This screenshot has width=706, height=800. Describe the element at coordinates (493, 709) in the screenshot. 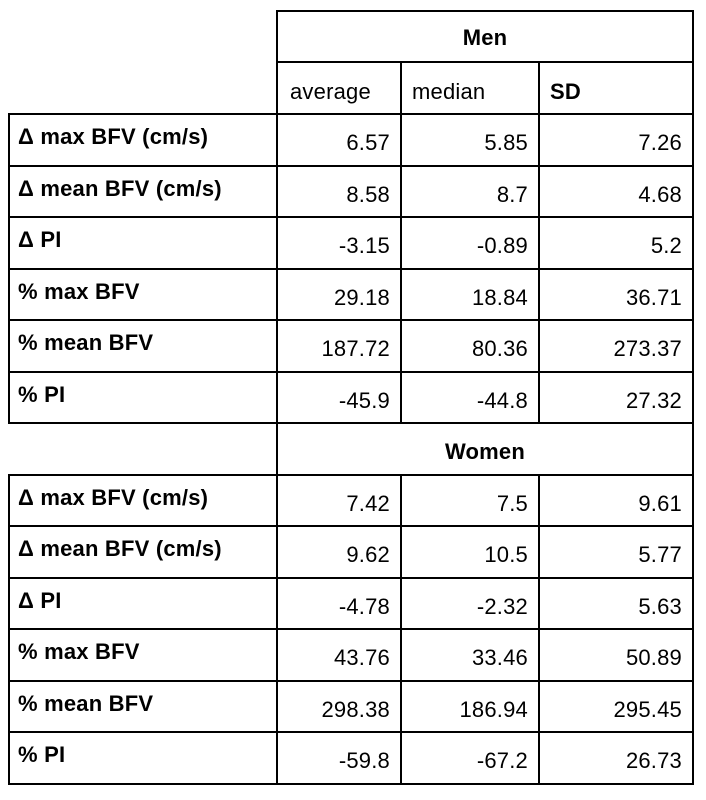

I see `cell-median: 186.94` at that location.